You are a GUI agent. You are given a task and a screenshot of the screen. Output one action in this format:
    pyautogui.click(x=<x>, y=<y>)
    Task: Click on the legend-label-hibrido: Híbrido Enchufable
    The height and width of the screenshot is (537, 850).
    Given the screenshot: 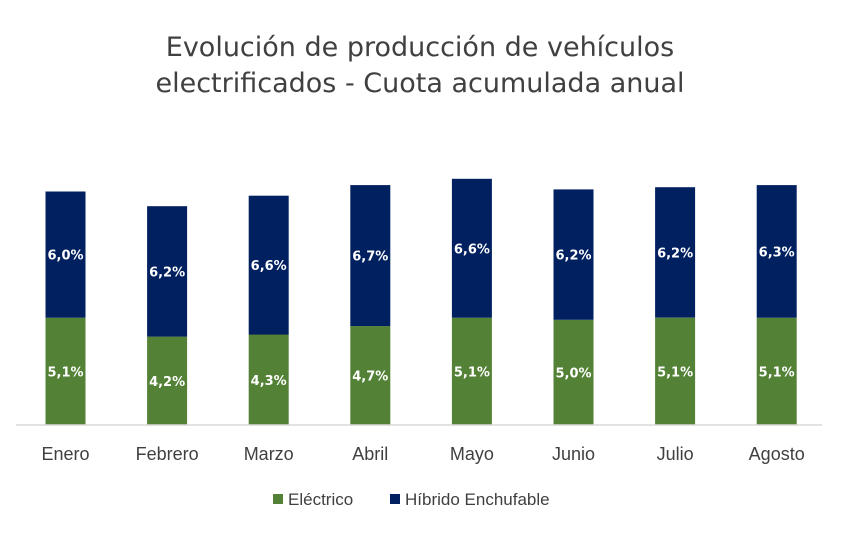 What is the action you would take?
    pyautogui.click(x=477, y=499)
    